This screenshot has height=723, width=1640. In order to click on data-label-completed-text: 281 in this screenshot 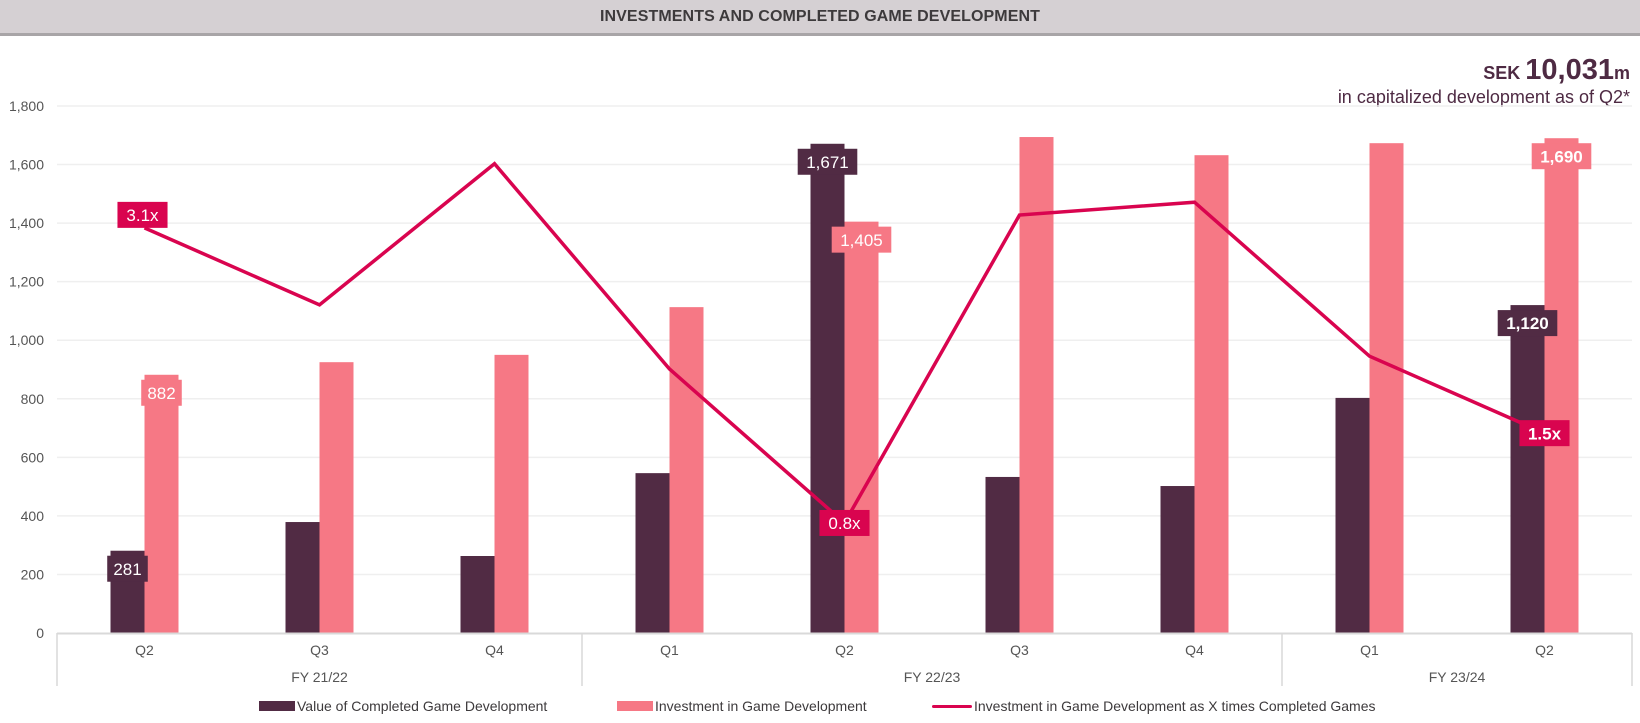, I will do `click(127, 569)`.